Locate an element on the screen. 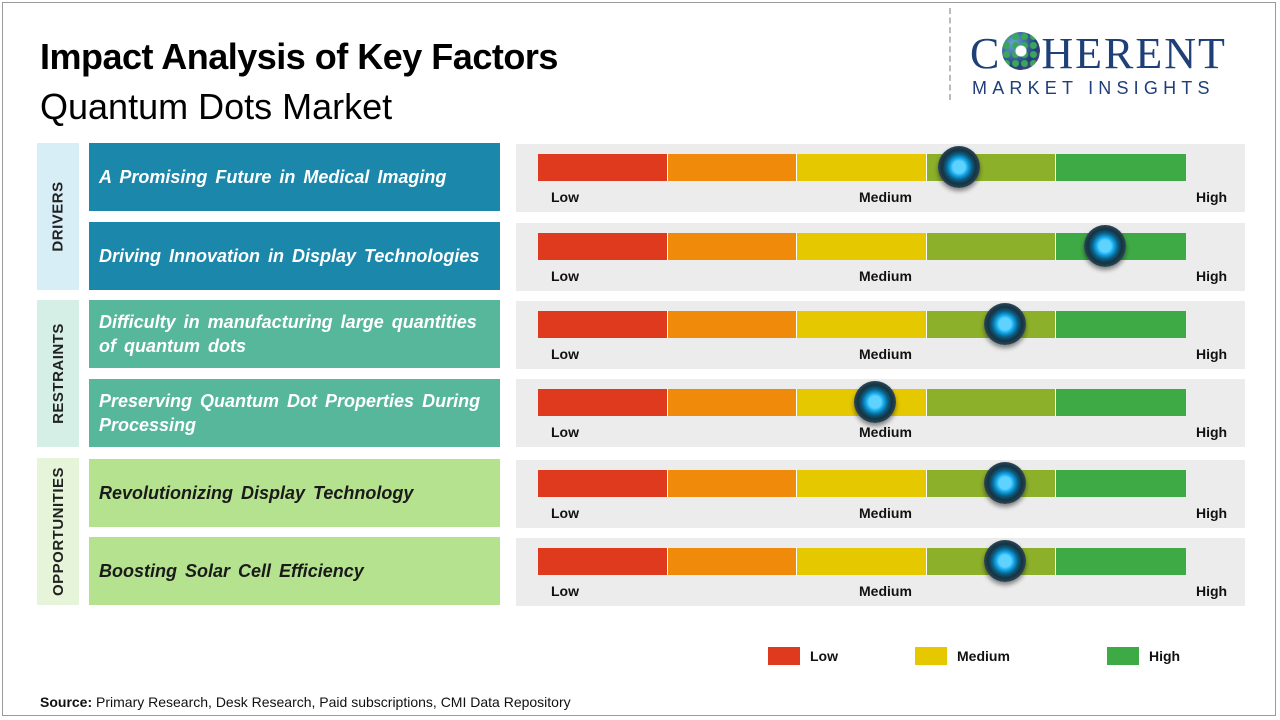 This screenshot has height=720, width=1280. legend-label: High is located at coordinates (1165, 656).